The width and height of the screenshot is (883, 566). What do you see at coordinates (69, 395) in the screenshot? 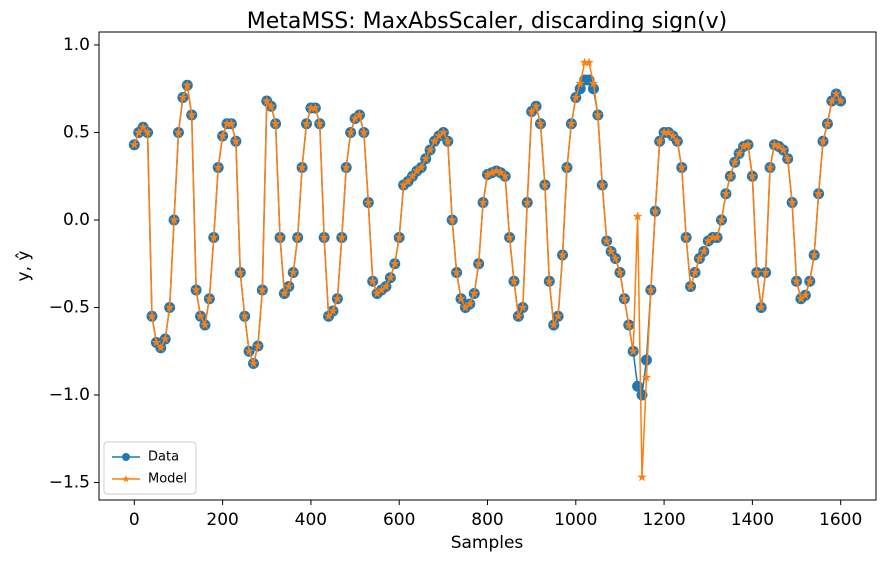
I see `y-tick-label: −1.0` at bounding box center [69, 395].